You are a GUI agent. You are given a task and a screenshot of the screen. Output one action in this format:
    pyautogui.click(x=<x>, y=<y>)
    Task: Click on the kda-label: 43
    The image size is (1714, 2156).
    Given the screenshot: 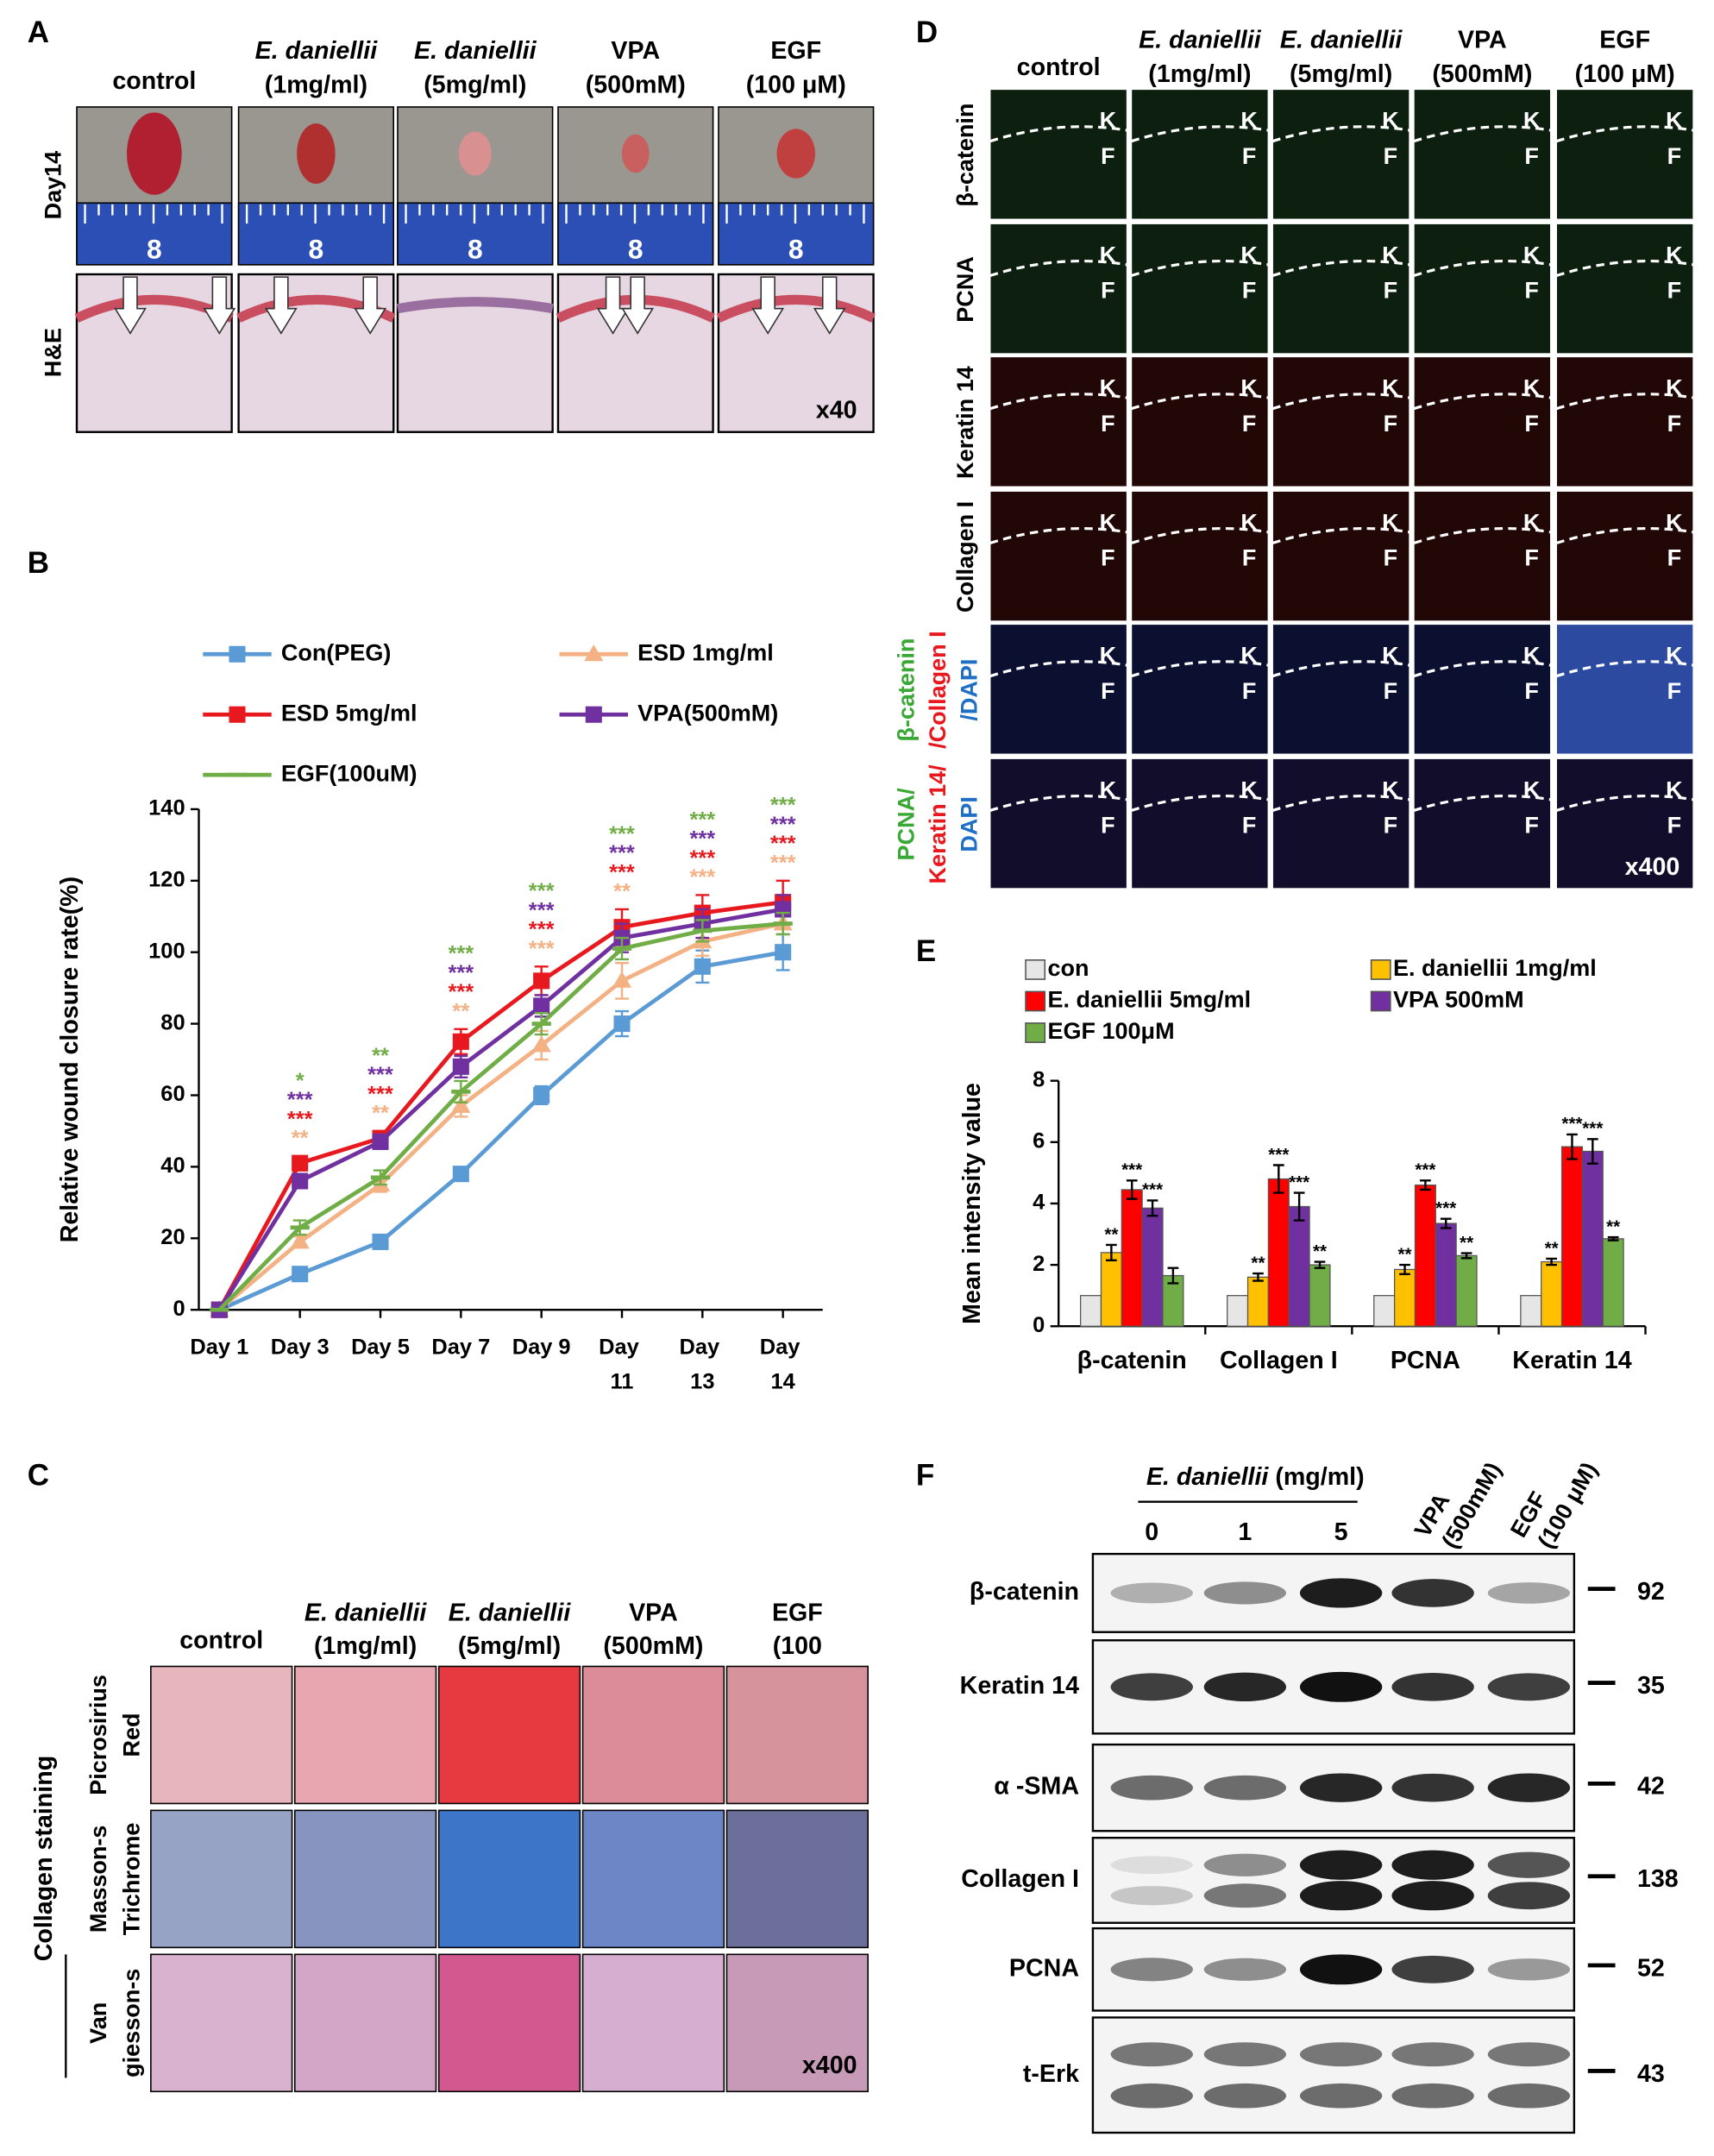 What is the action you would take?
    pyautogui.click(x=1651, y=2074)
    